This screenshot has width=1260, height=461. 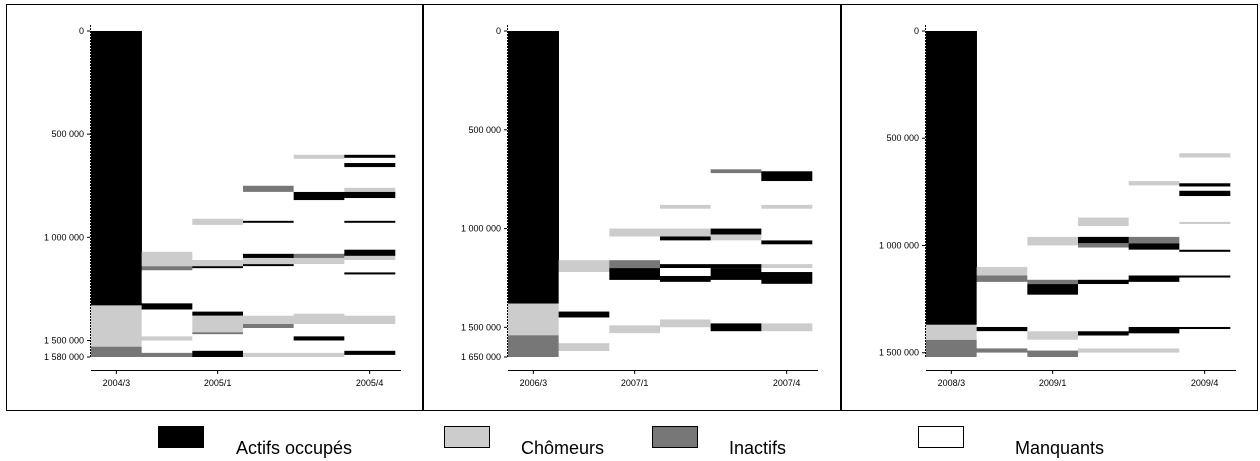 I want to click on x-tick-label: 2009/4, so click(x=1205, y=383).